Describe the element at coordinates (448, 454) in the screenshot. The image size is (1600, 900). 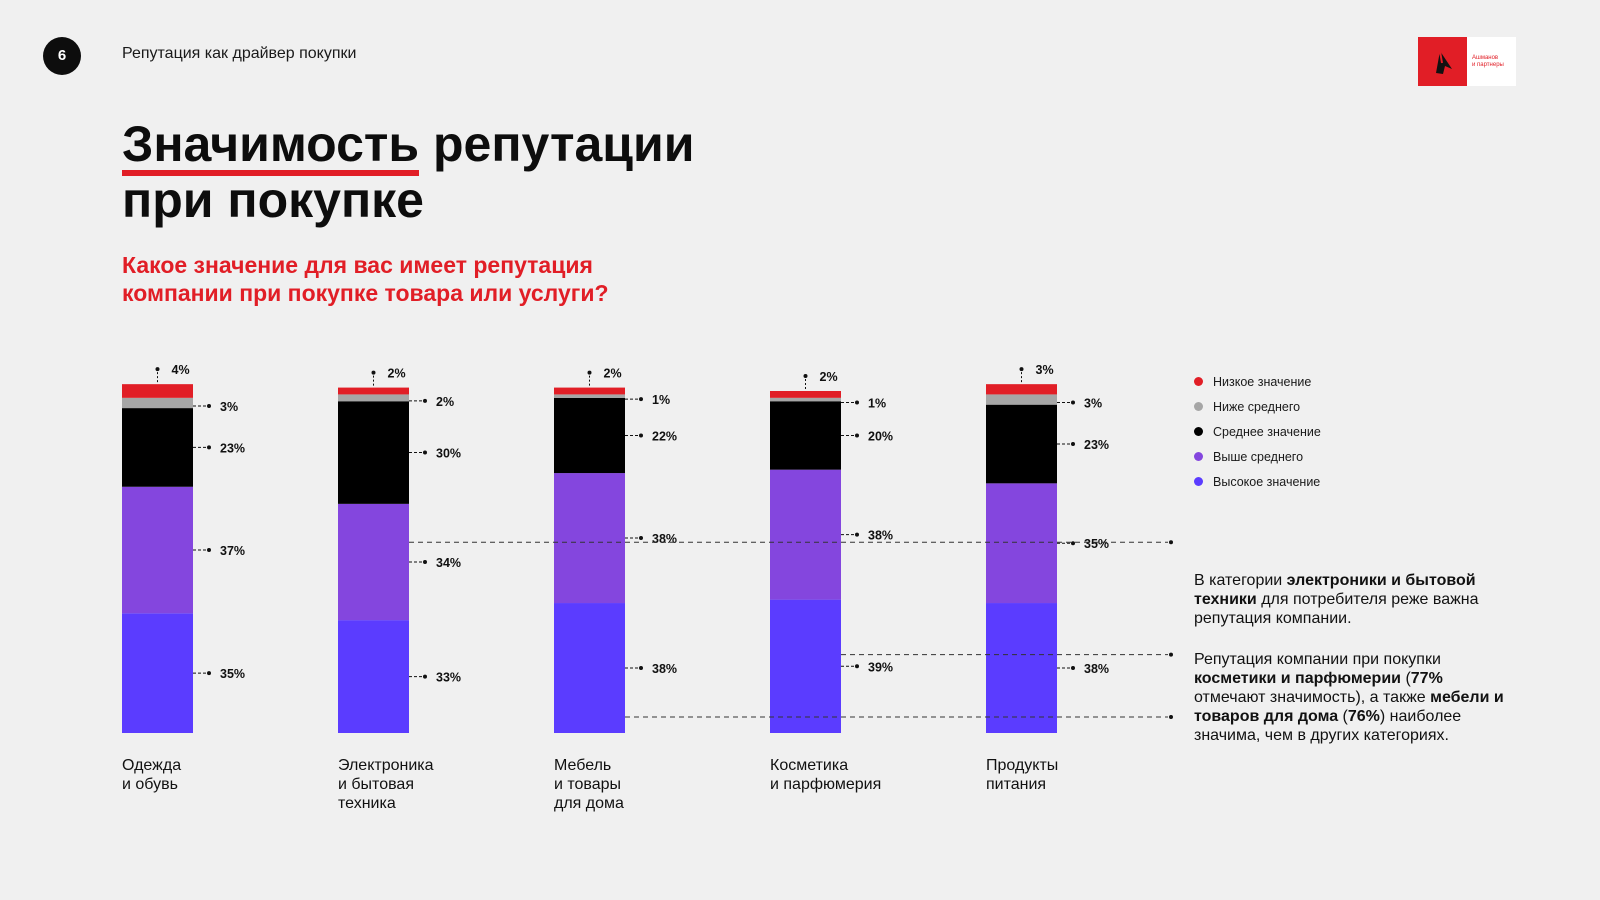
I see `data-label: 30%` at that location.